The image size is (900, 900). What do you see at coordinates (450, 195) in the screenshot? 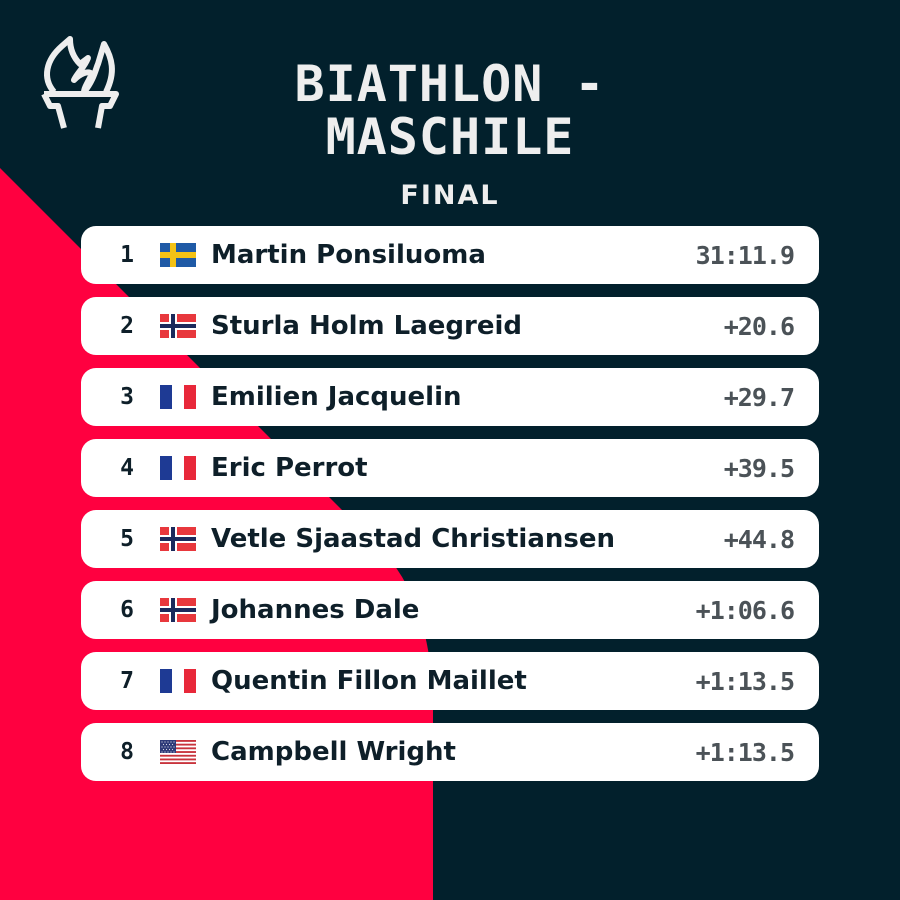
I see `event-stage-label: FINAL` at bounding box center [450, 195].